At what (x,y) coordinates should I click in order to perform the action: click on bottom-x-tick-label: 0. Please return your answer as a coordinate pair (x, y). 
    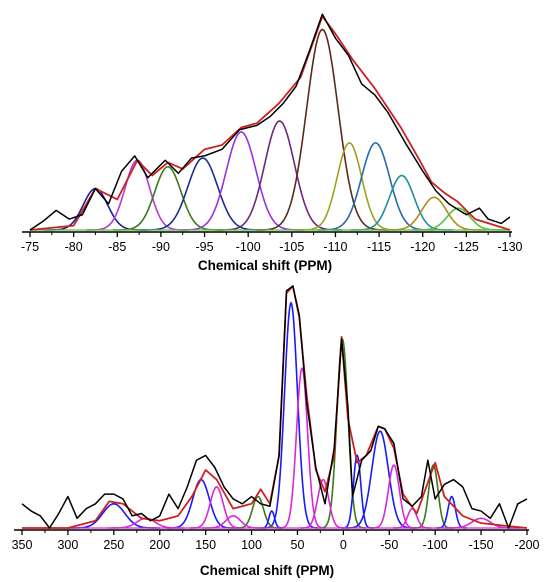
    Looking at the image, I should click on (343, 545).